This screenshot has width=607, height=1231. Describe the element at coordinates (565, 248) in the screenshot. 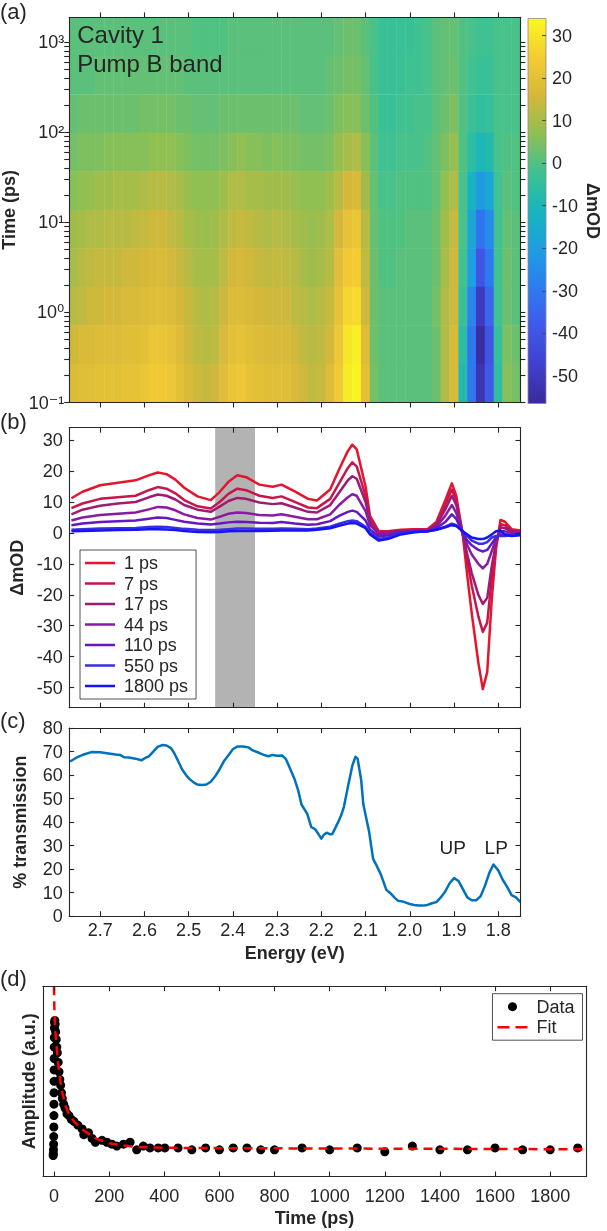

I see `color-bar-label: -20` at that location.